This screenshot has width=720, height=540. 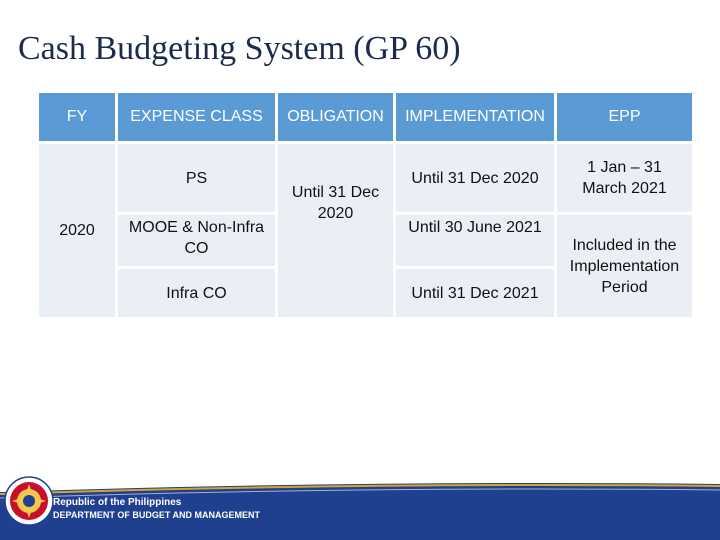 What do you see at coordinates (196, 178) in the screenshot?
I see `expense-class-cell: PS` at bounding box center [196, 178].